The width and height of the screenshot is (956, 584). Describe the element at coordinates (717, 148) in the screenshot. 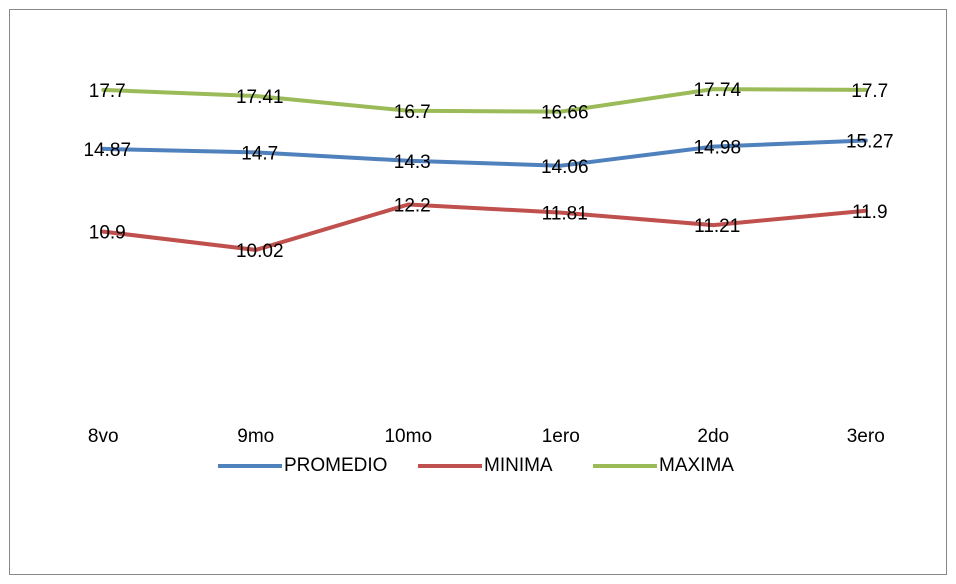

I see `data-label: 14.98` at that location.